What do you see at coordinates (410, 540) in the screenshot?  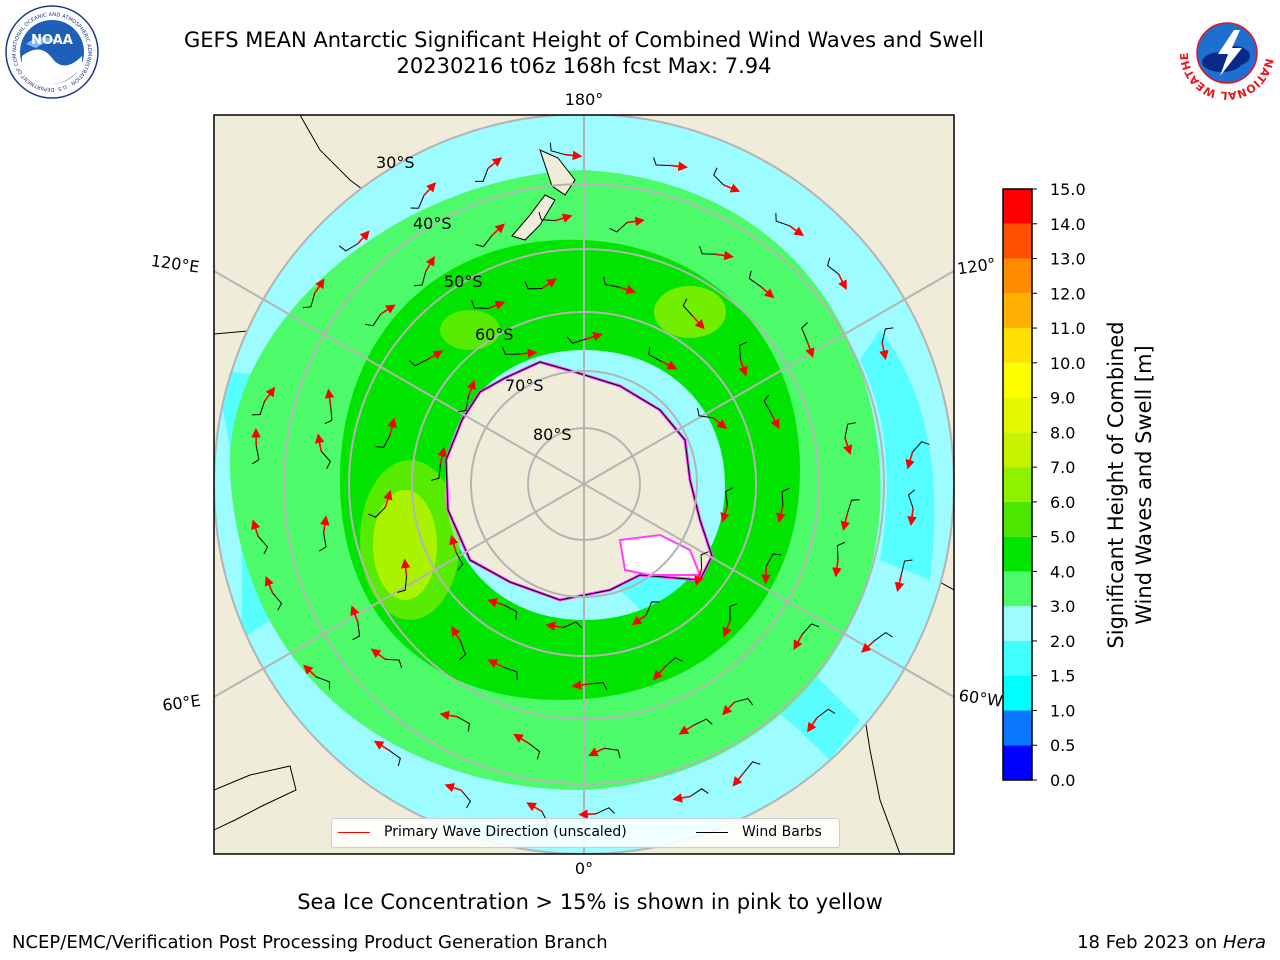 I see `green-yellow-patch` at bounding box center [410, 540].